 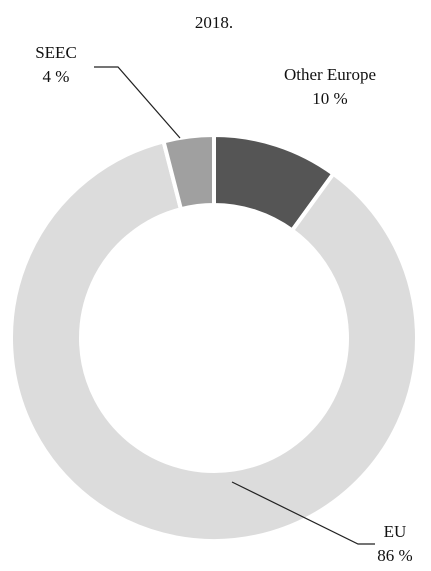 I want to click on label-seec-value: 4 %, so click(x=56, y=76).